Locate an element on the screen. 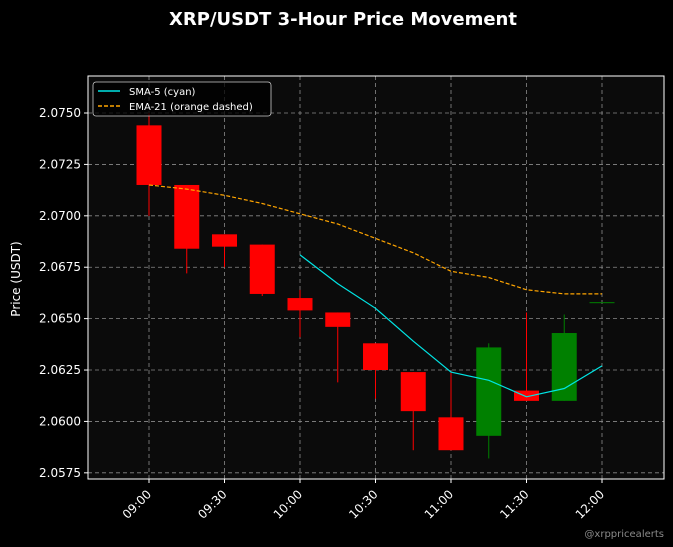 This screenshot has width=673, height=547. y-axis-label: Price (USDT) is located at coordinates (16, 278).